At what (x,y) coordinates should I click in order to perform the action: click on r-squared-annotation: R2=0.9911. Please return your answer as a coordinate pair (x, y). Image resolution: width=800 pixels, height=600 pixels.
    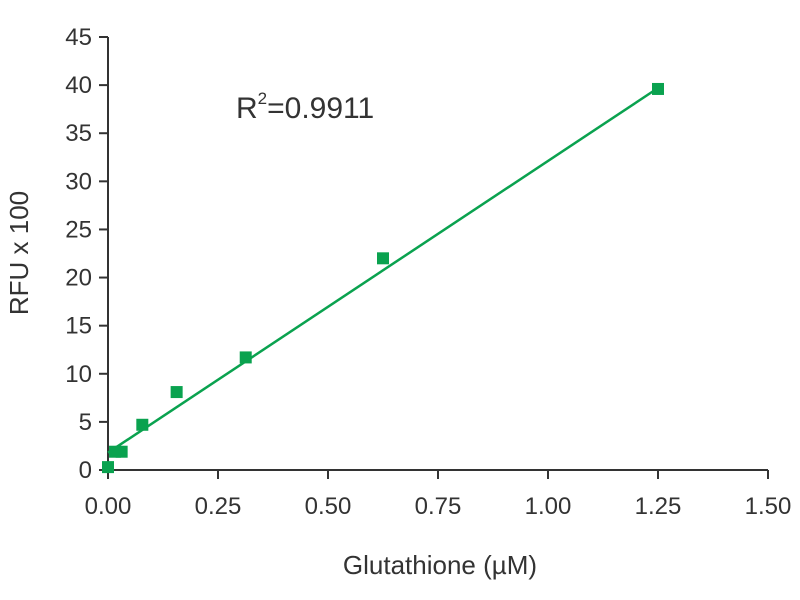
    Looking at the image, I should click on (305, 107).